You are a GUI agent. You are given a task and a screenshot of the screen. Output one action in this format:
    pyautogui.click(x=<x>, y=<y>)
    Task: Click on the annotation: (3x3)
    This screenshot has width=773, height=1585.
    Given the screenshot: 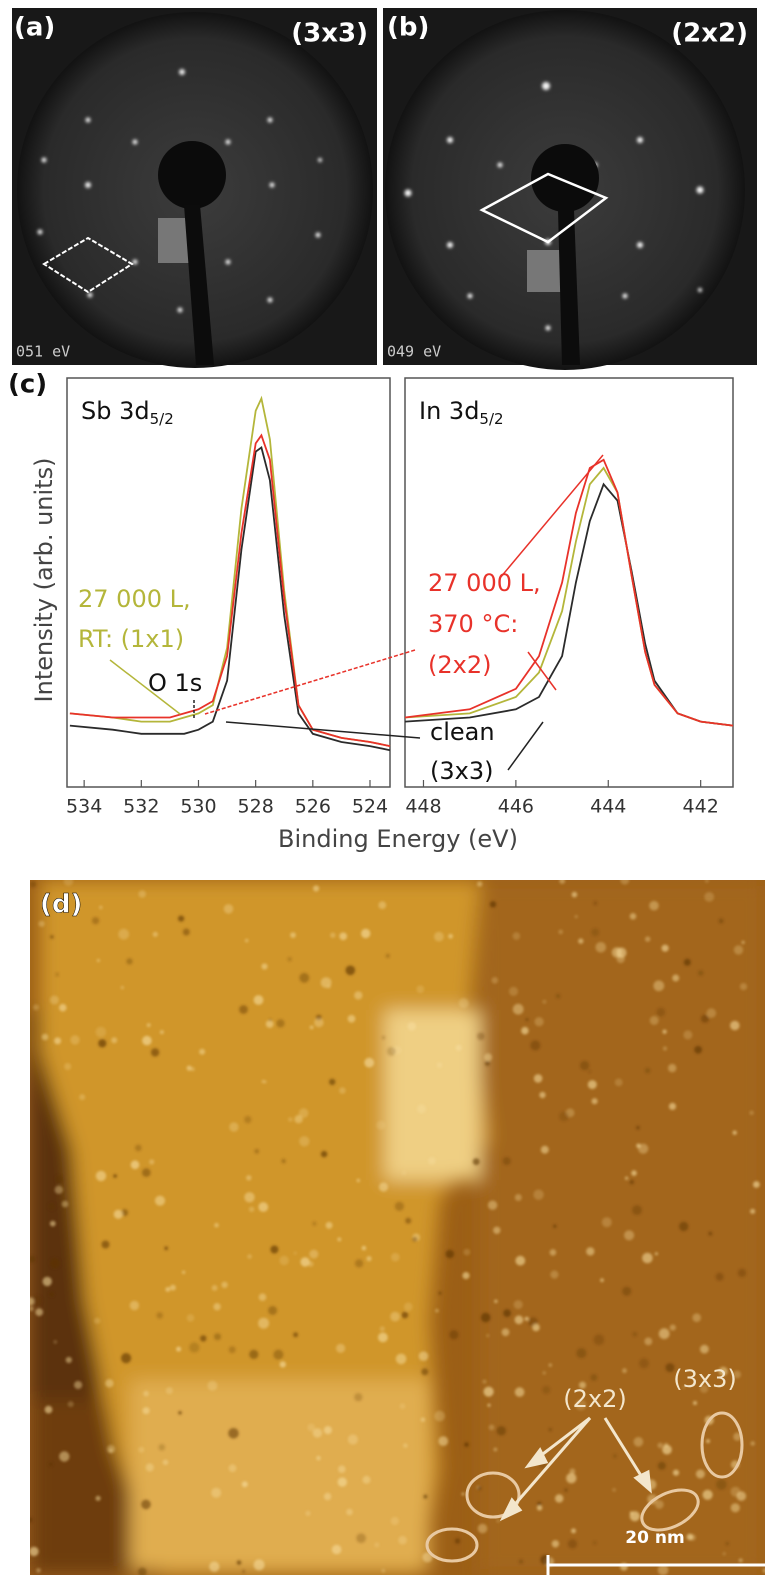 What is the action you would take?
    pyautogui.click(x=461, y=771)
    